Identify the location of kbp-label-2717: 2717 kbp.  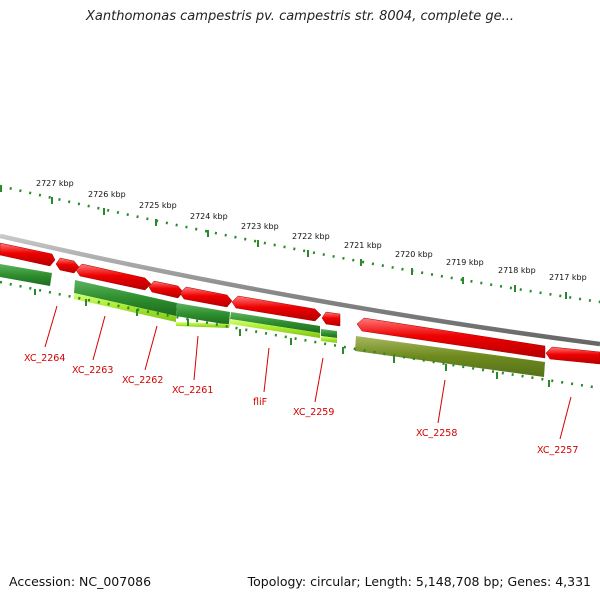
(568, 277).